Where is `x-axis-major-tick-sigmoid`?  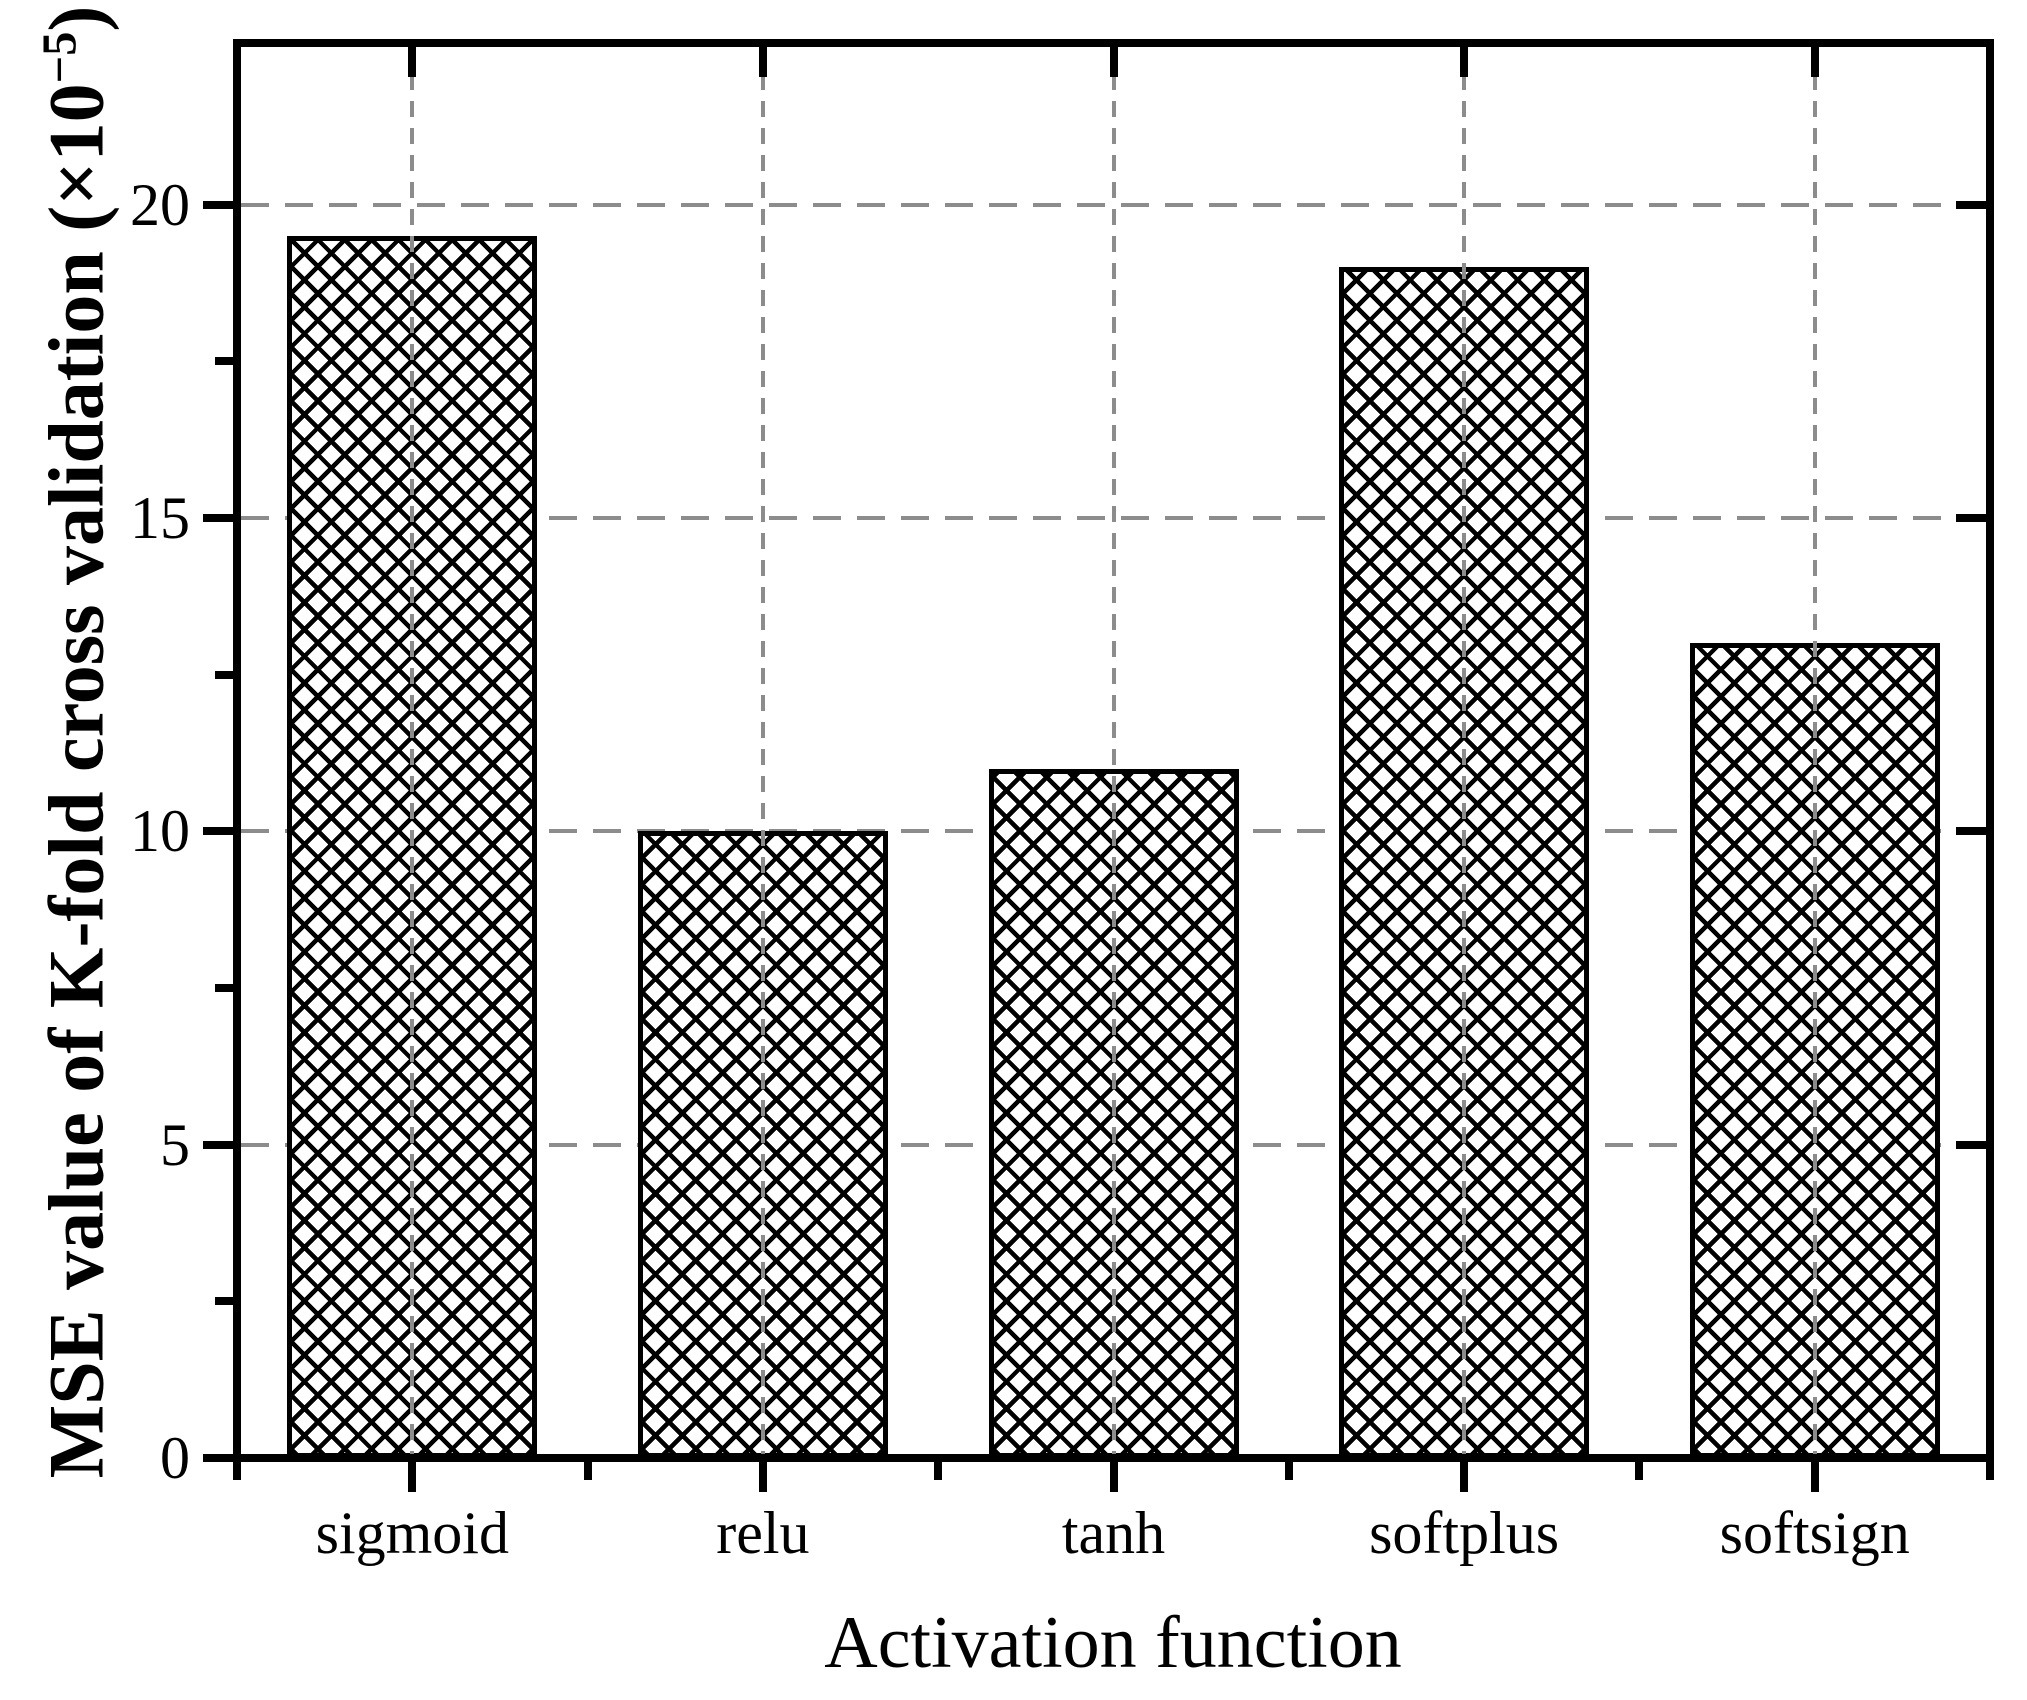
x-axis-major-tick-sigmoid is located at coordinates (412, 1477).